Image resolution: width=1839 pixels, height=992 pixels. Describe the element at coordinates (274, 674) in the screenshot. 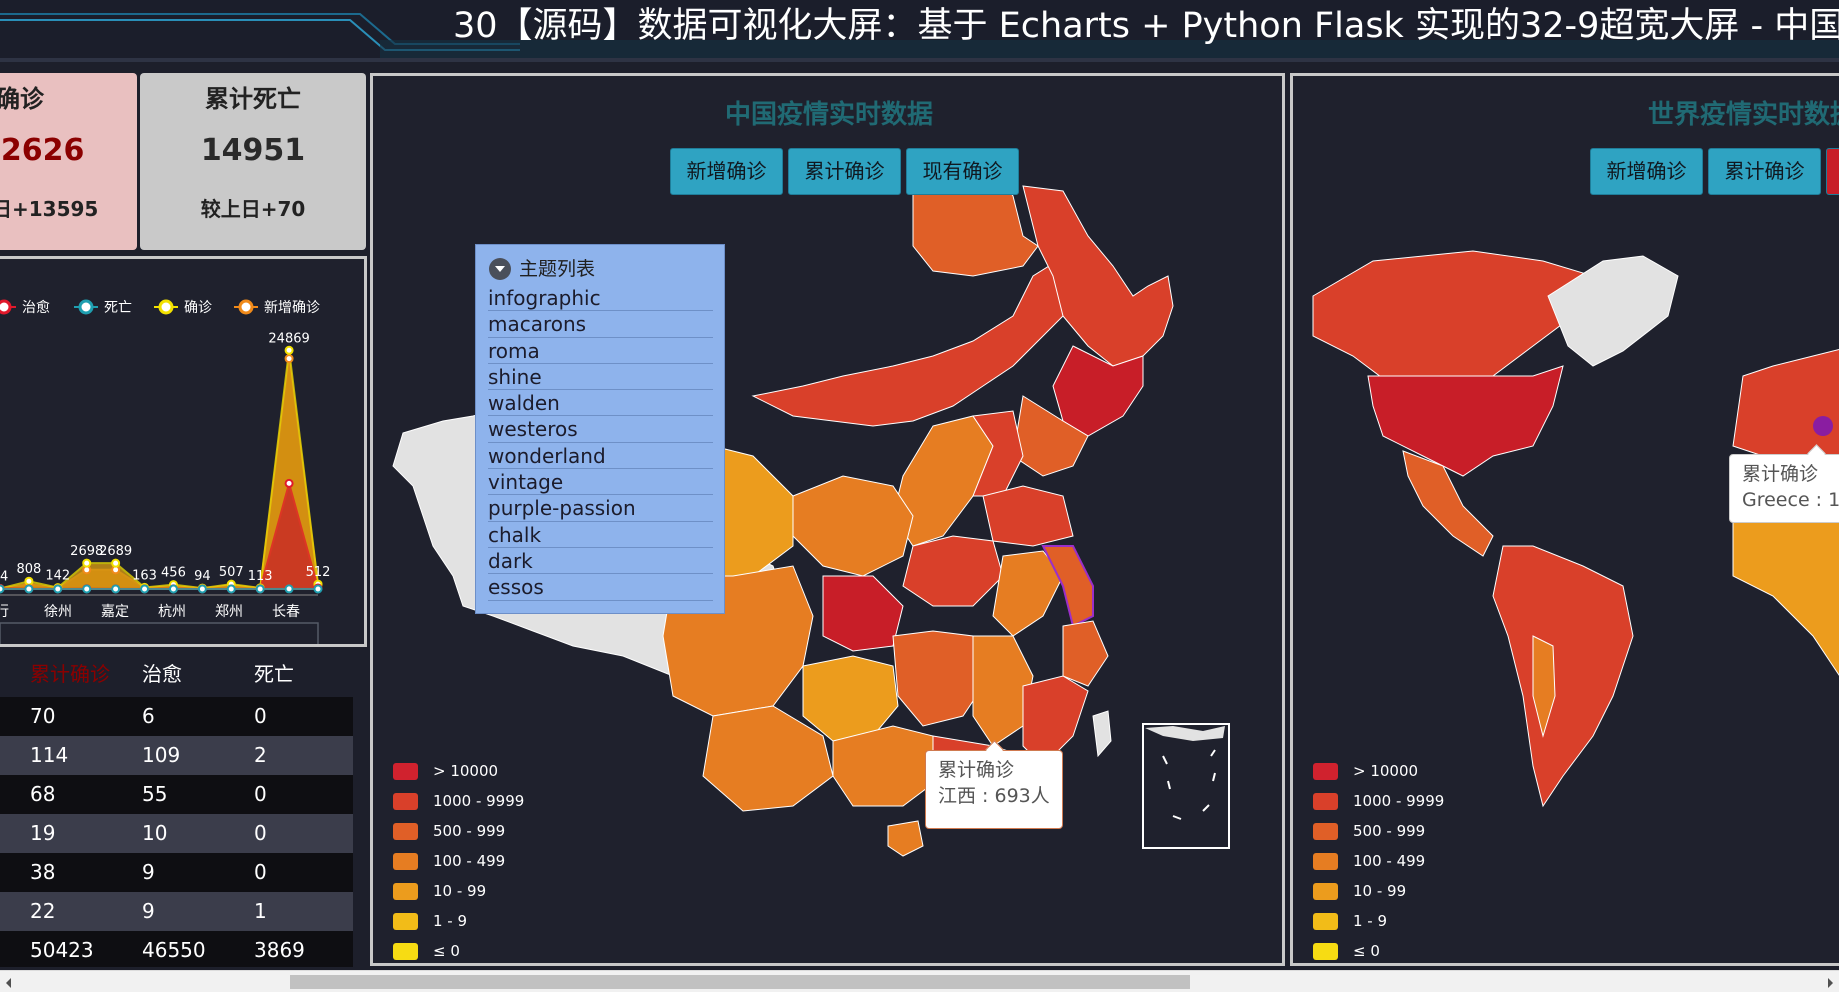

I see `table-header-cell: 死亡` at that location.